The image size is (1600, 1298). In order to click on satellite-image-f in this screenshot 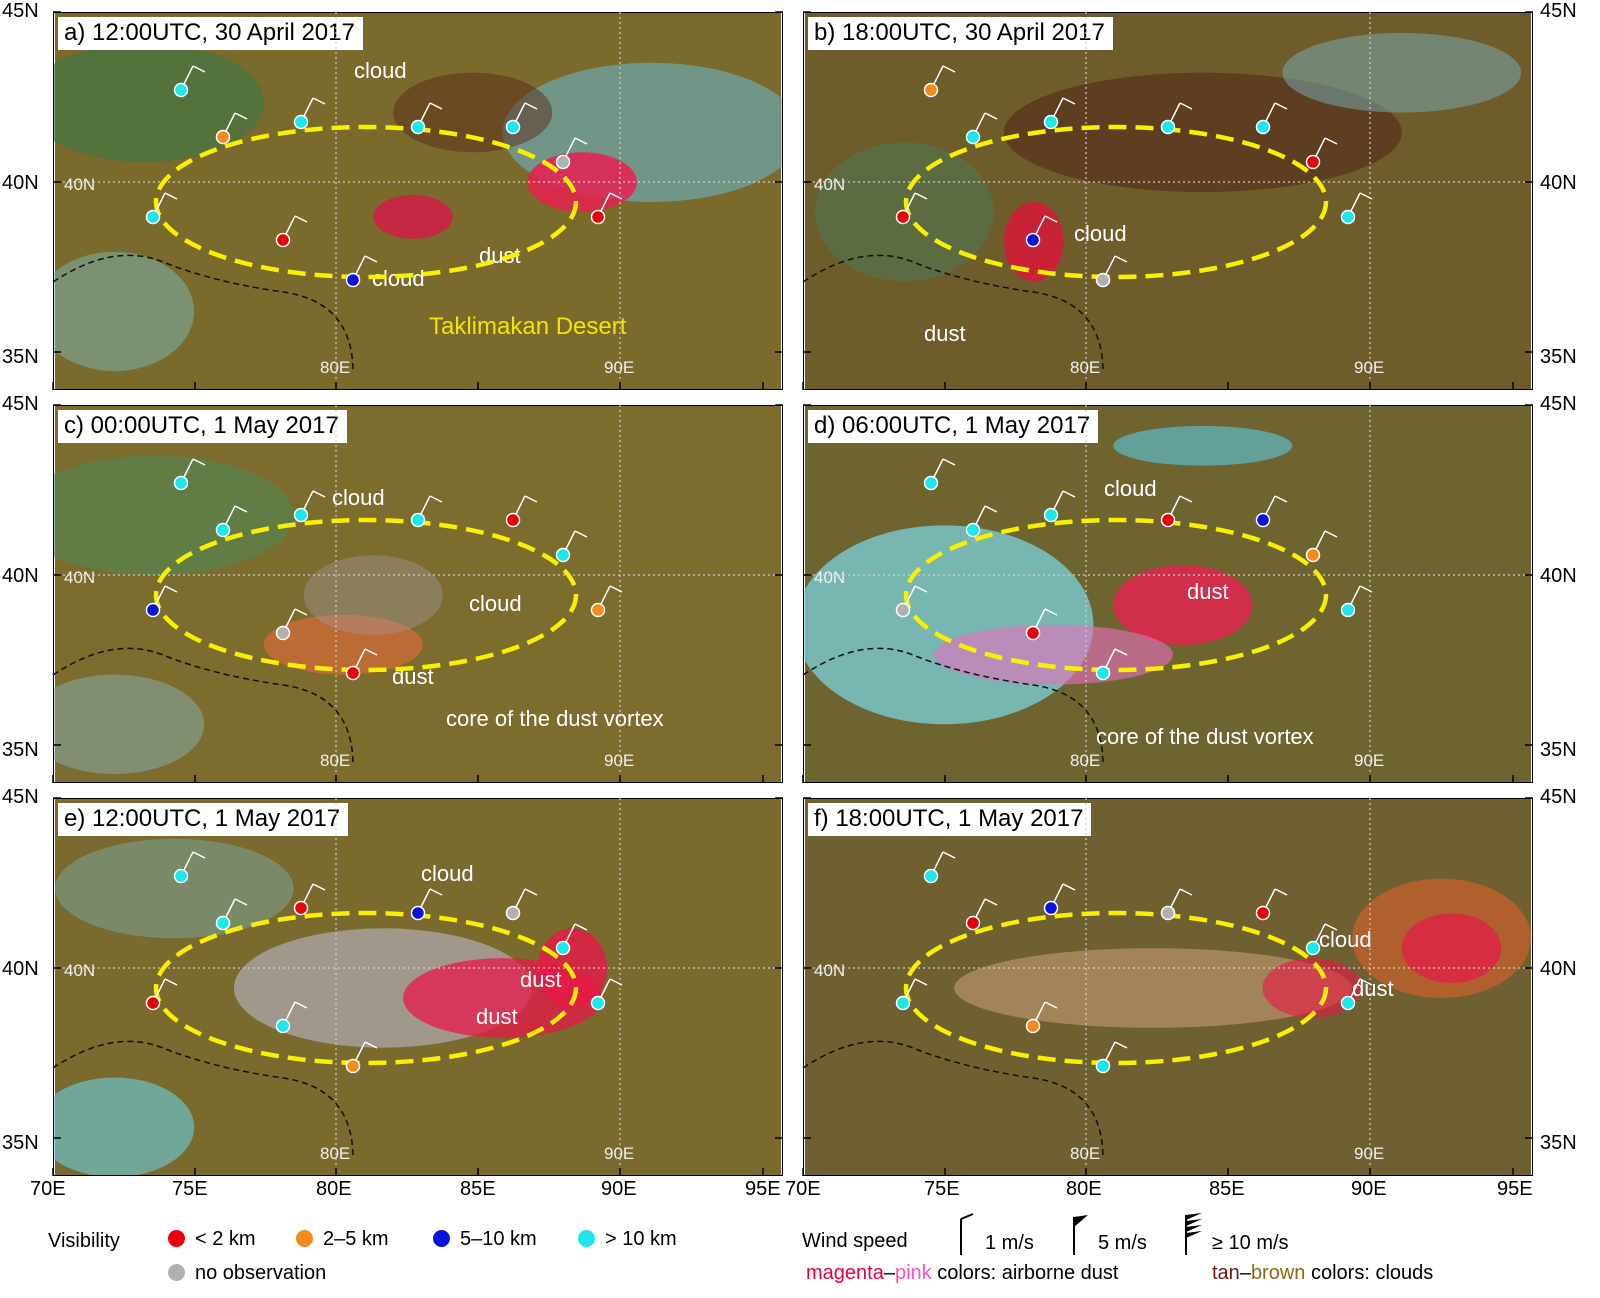, I will do `click(1168, 987)`.